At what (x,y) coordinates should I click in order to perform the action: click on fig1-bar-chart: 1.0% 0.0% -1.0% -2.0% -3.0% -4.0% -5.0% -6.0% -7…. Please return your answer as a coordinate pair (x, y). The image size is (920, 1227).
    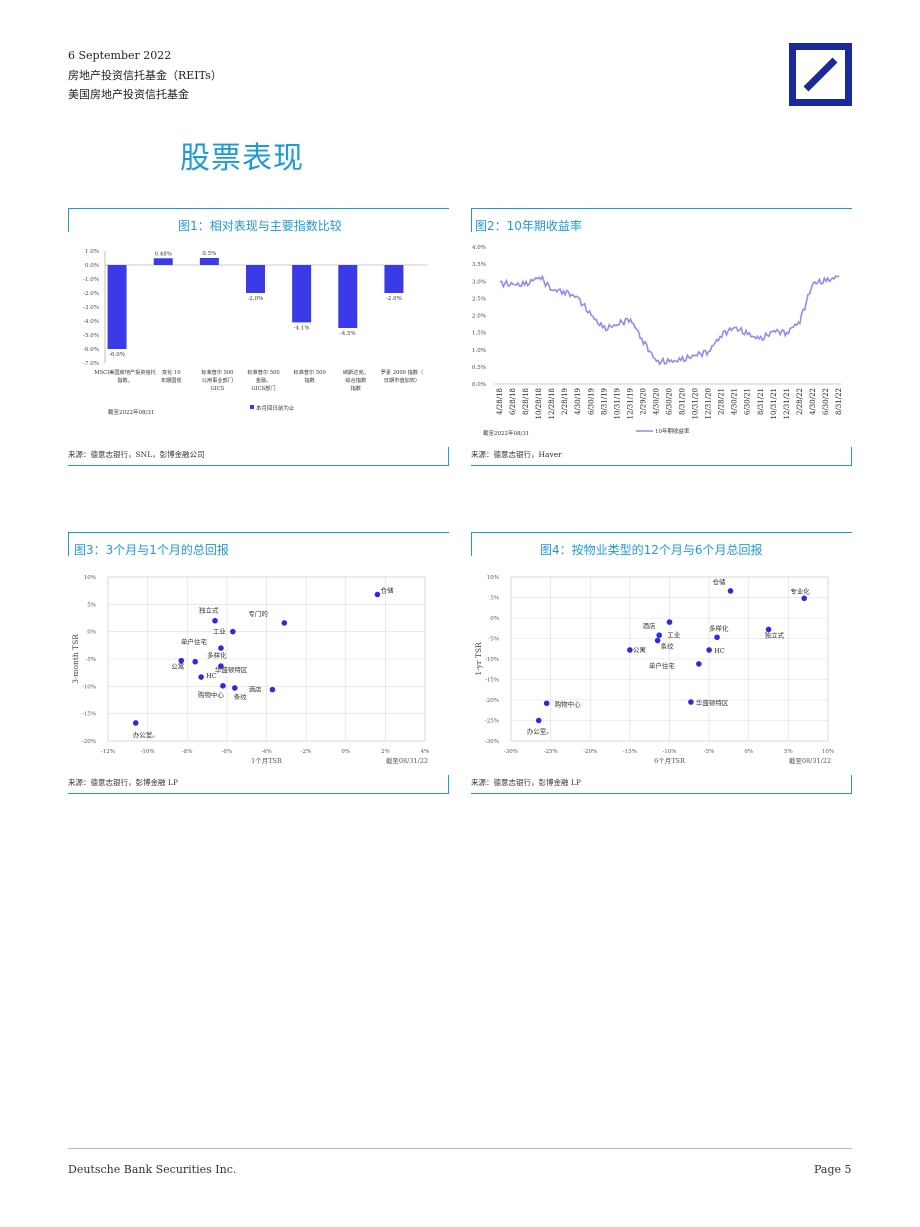
    Looking at the image, I should click on (255, 332).